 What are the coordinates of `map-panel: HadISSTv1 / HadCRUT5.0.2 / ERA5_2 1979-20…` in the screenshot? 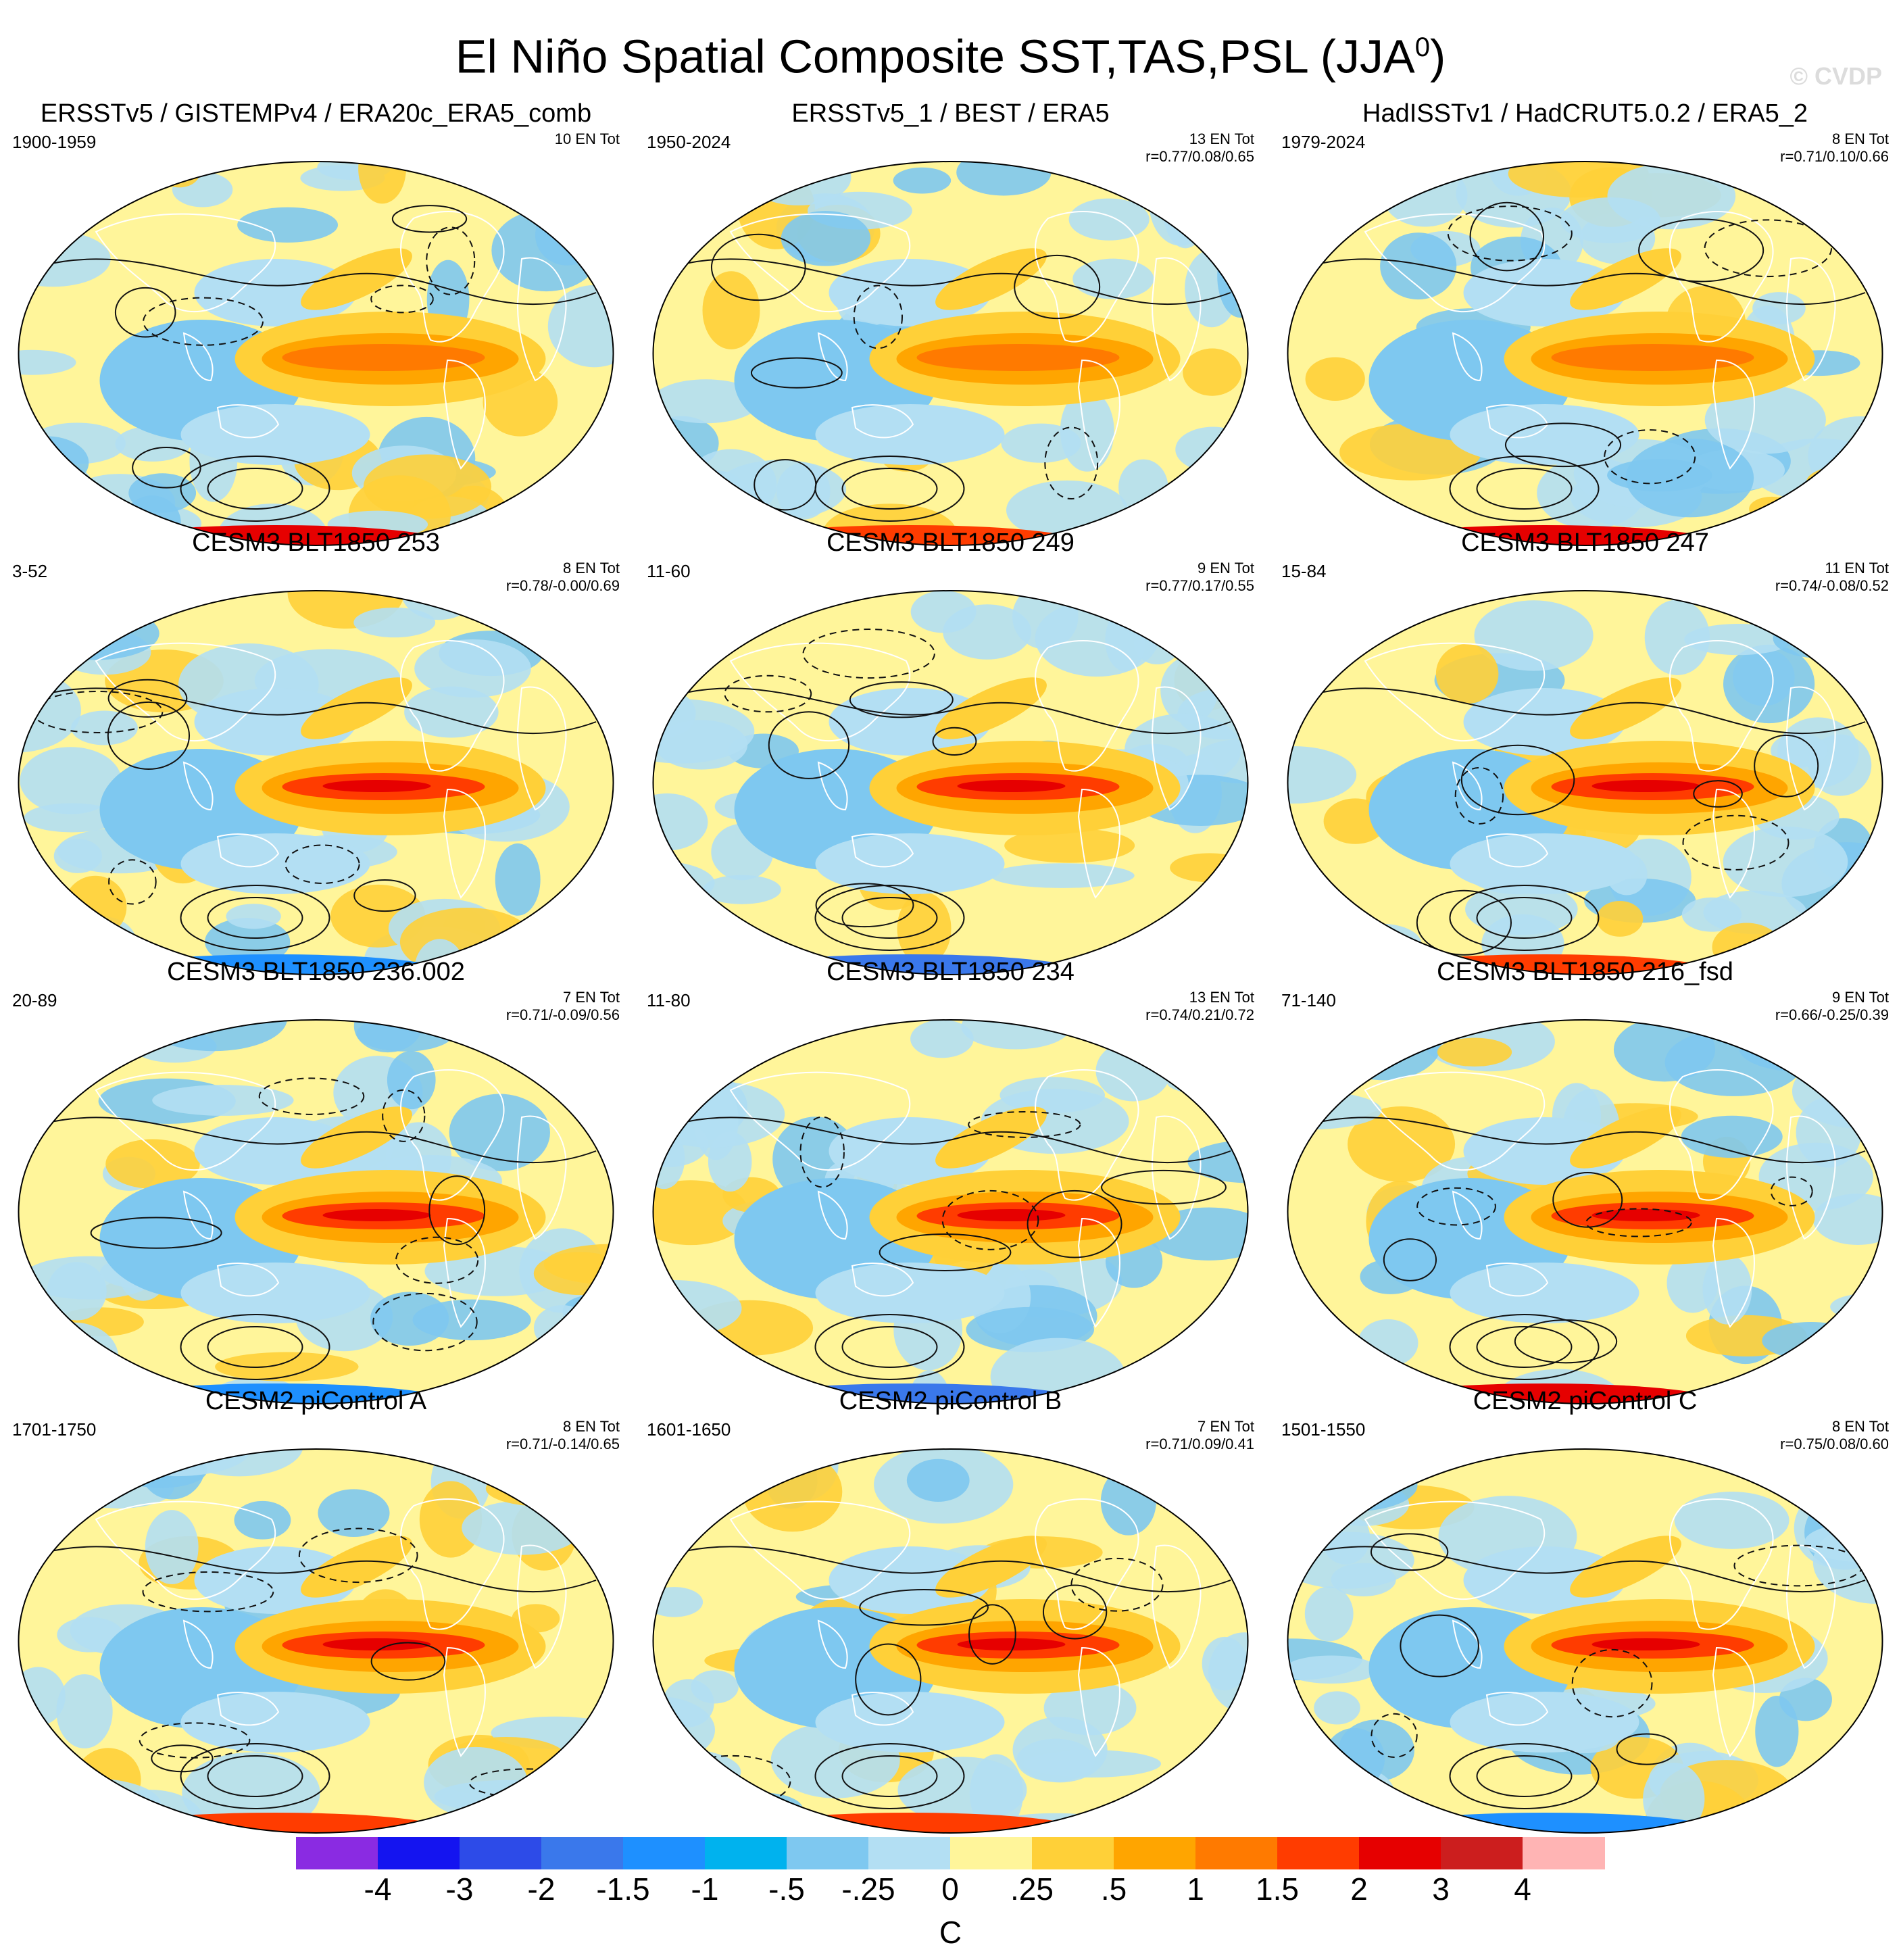 It's located at (1585, 328).